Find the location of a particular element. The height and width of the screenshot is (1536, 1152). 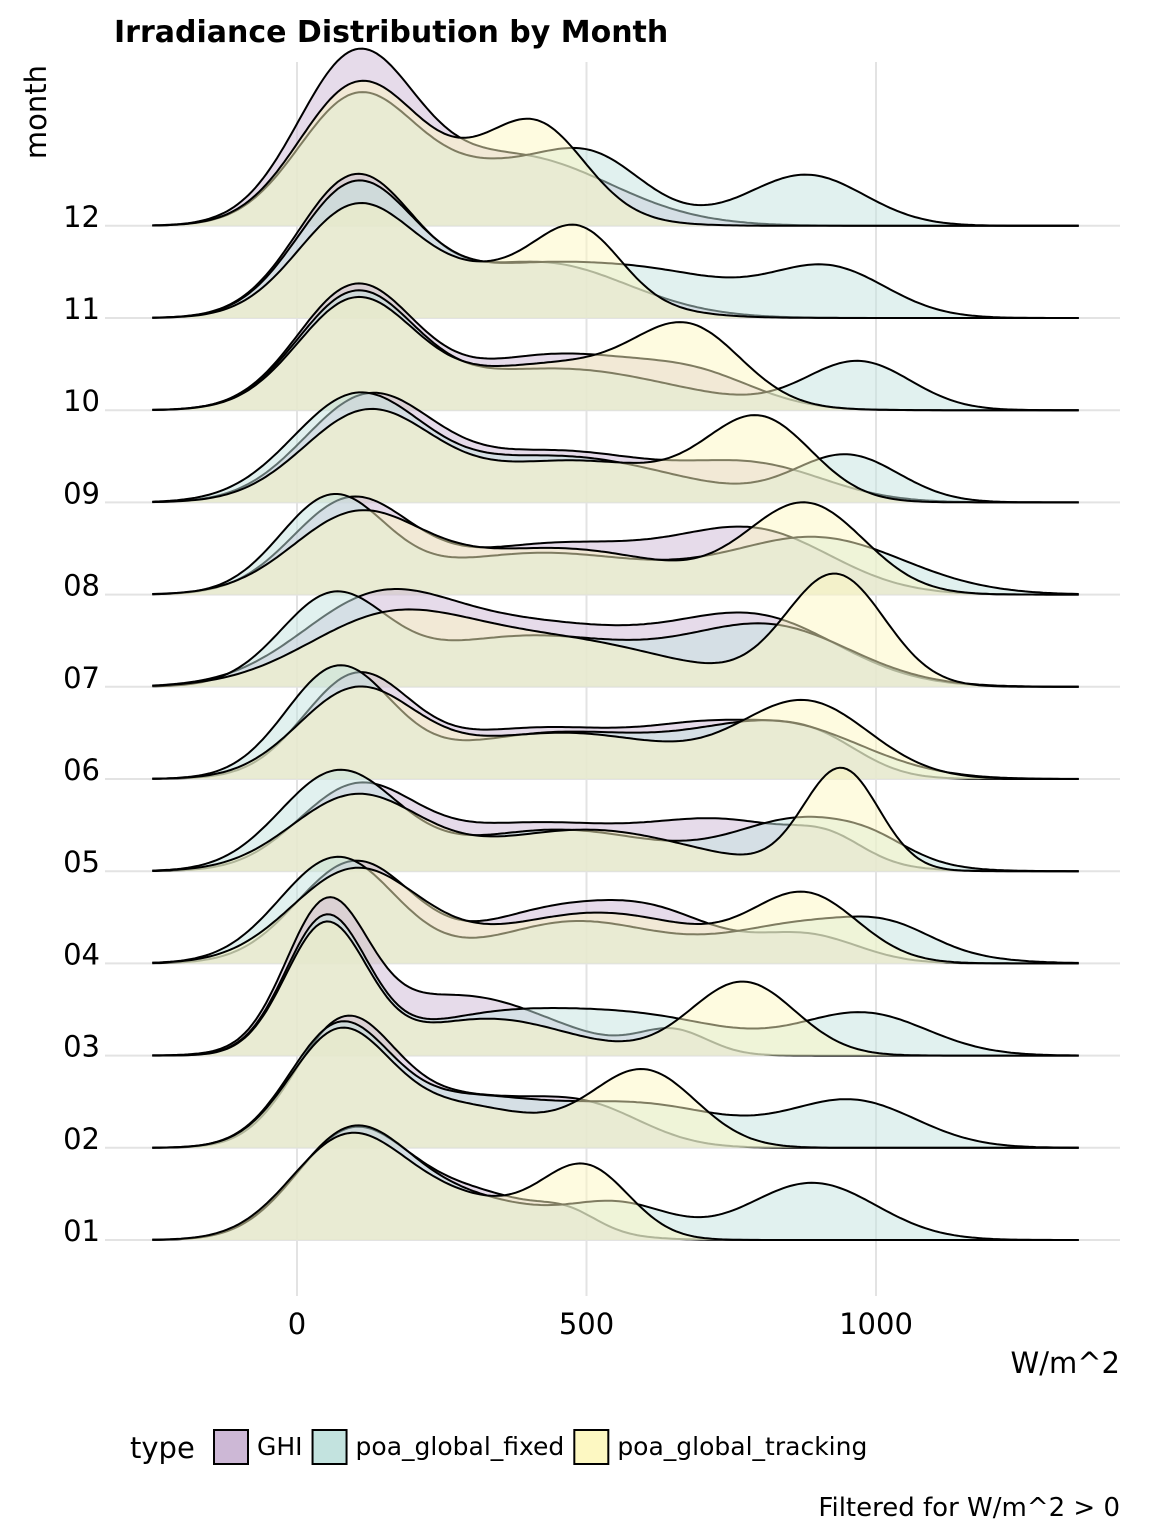

legend-label: GHI is located at coordinates (280, 1446).